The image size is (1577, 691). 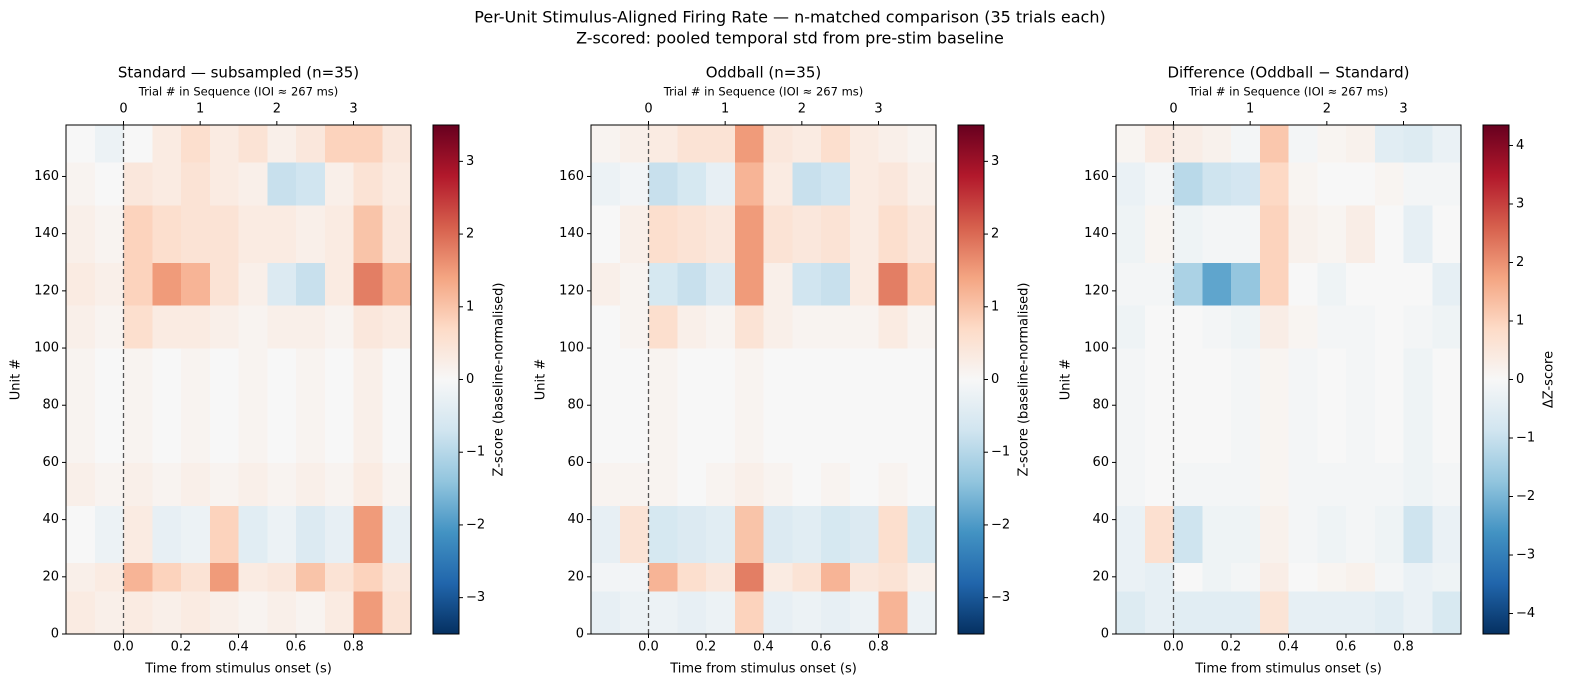 I want to click on top-tick-label: 1, so click(x=200, y=109).